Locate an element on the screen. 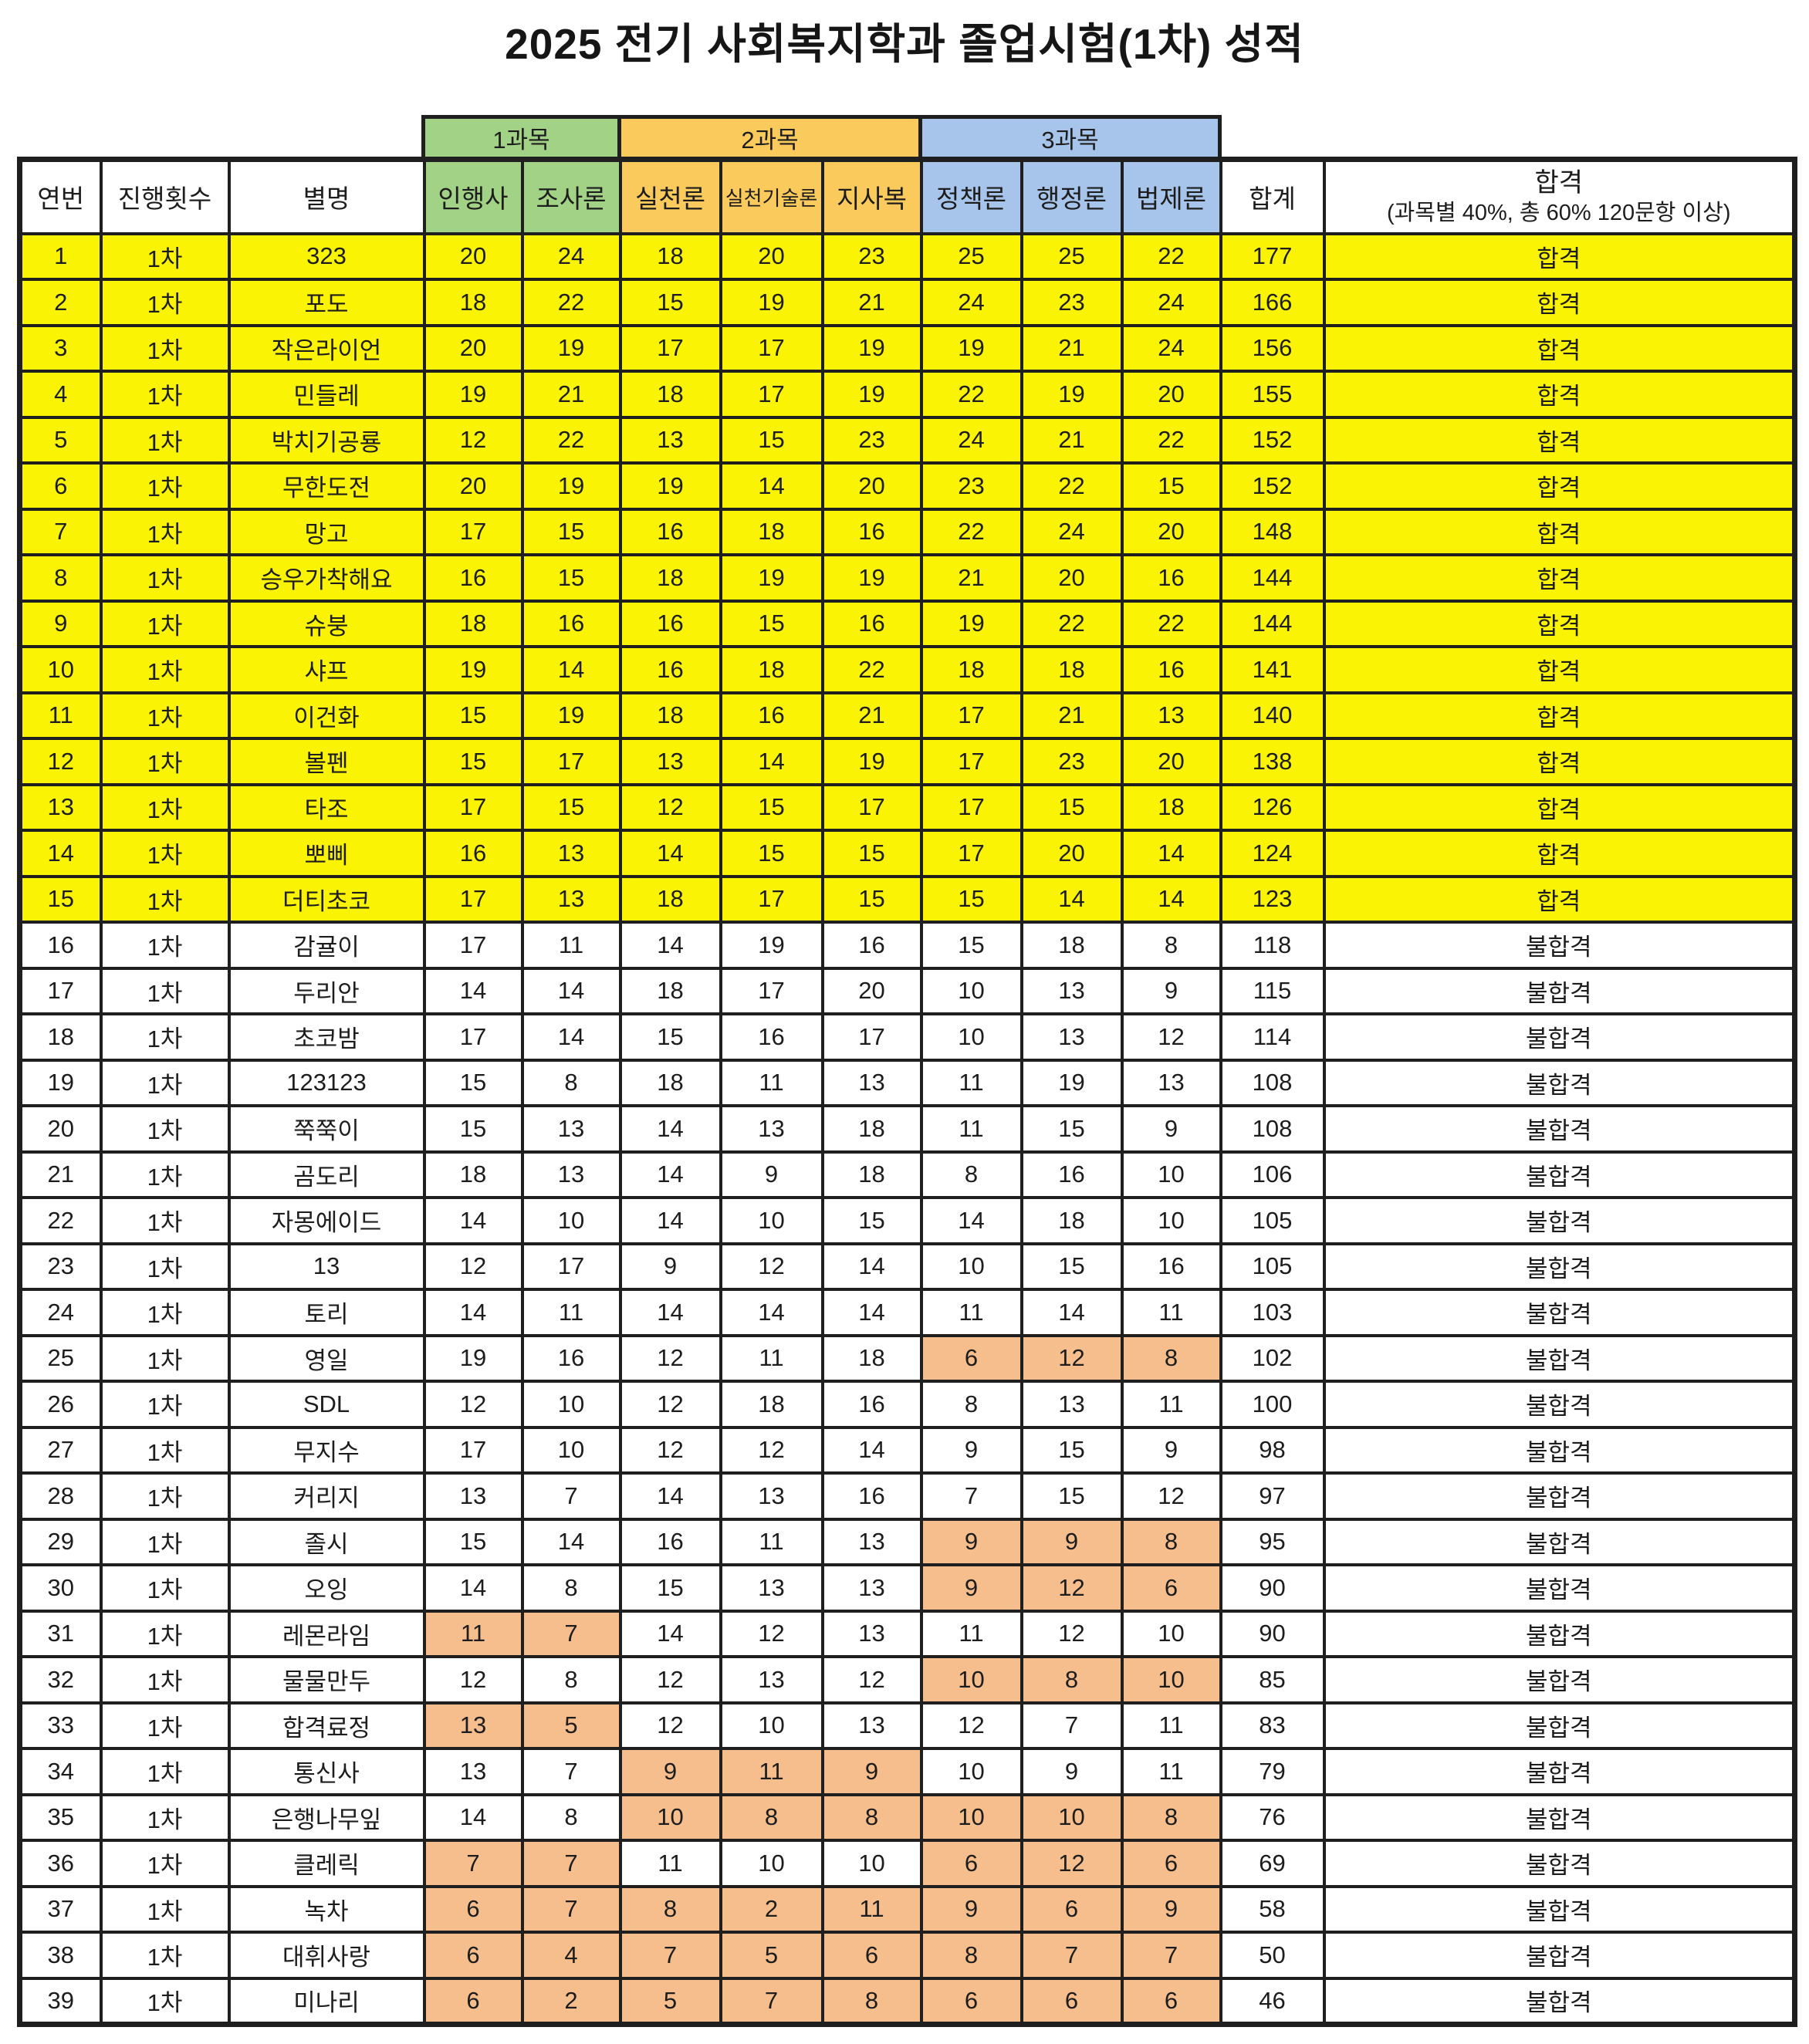 The width and height of the screenshot is (1809, 2044). score-haengjeongron-cell: 12 is located at coordinates (1071, 1588).